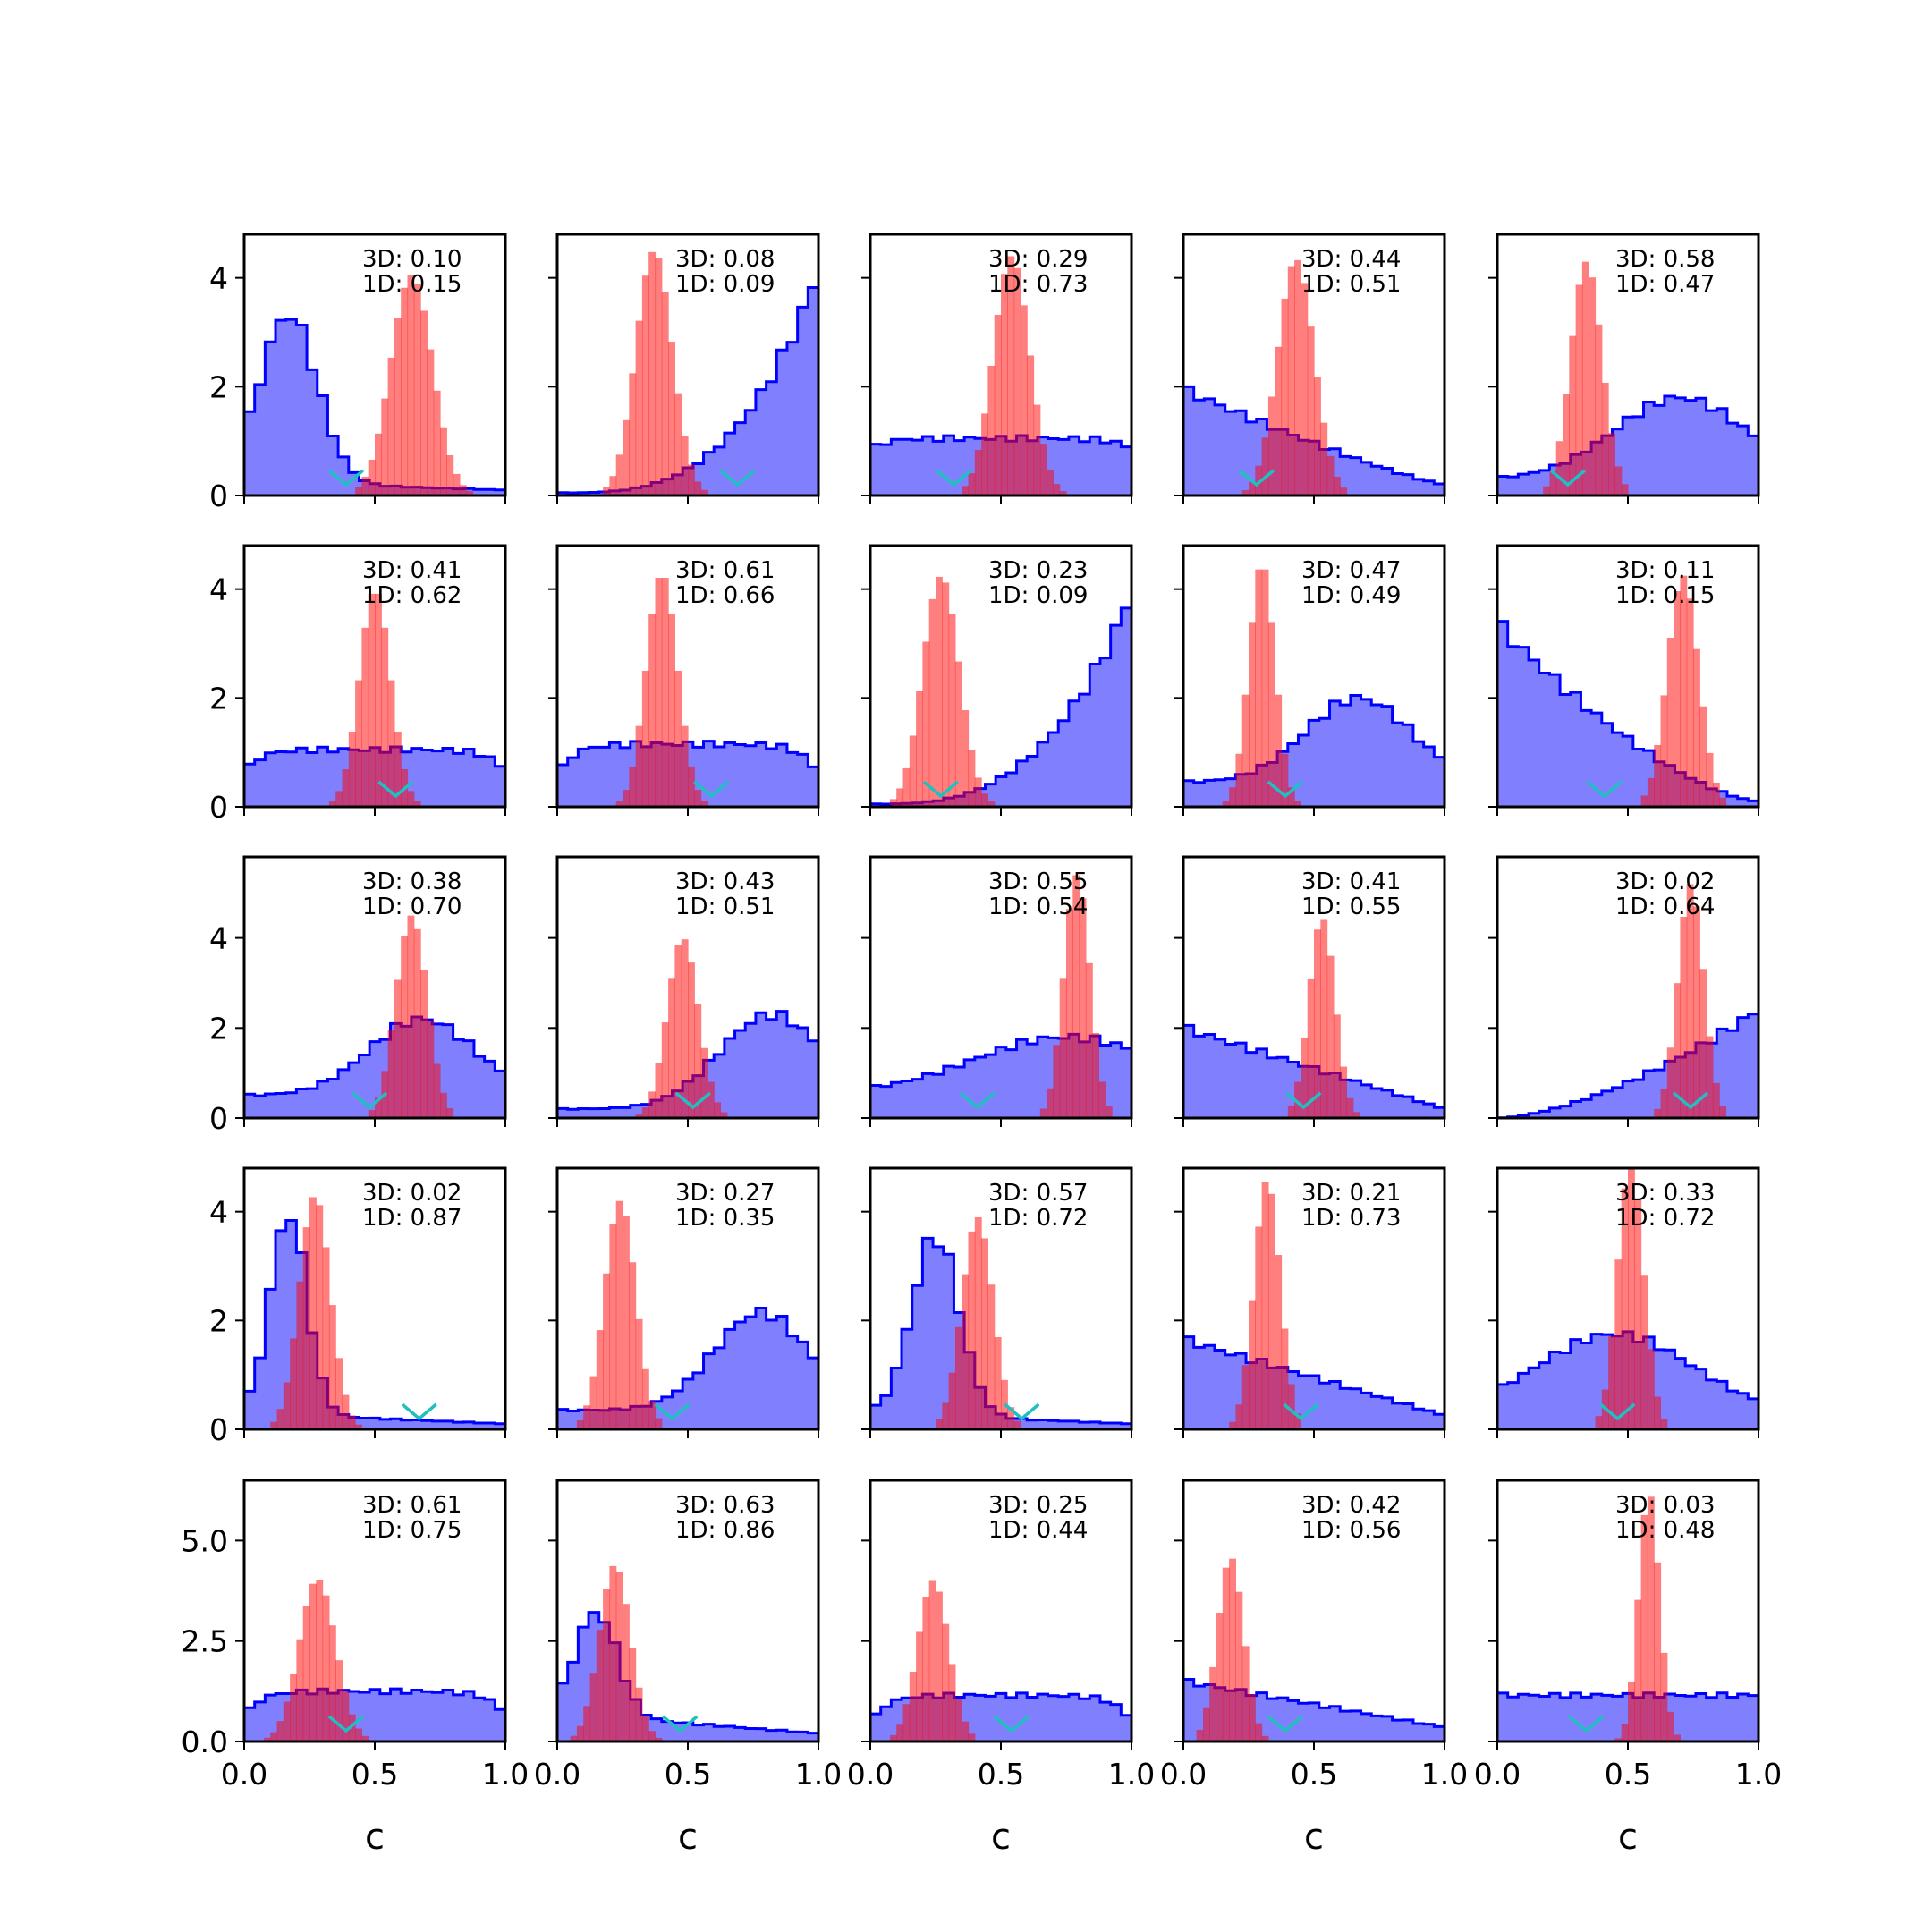  Describe the element at coordinates (725, 284) in the screenshot. I see `label-1d: 1D: 0.09` at that location.